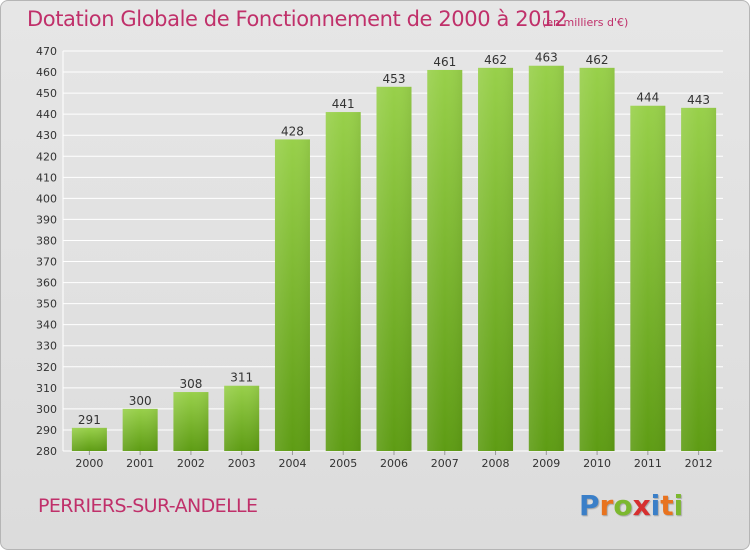 This screenshot has width=750, height=550. Describe the element at coordinates (46, 156) in the screenshot. I see `y-tick-label: 420` at that location.